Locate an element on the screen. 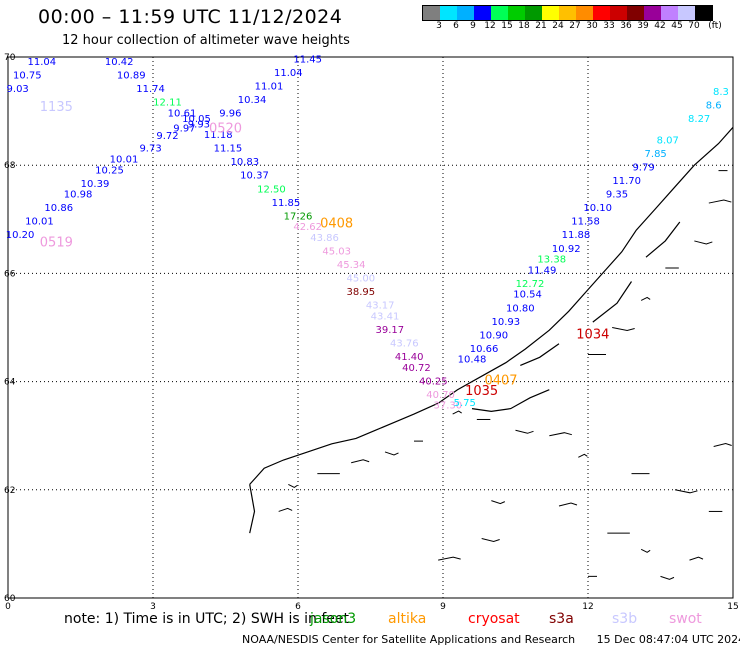 The width and height of the screenshot is (740, 650). wave-height-label: 43.17 is located at coordinates (380, 306).